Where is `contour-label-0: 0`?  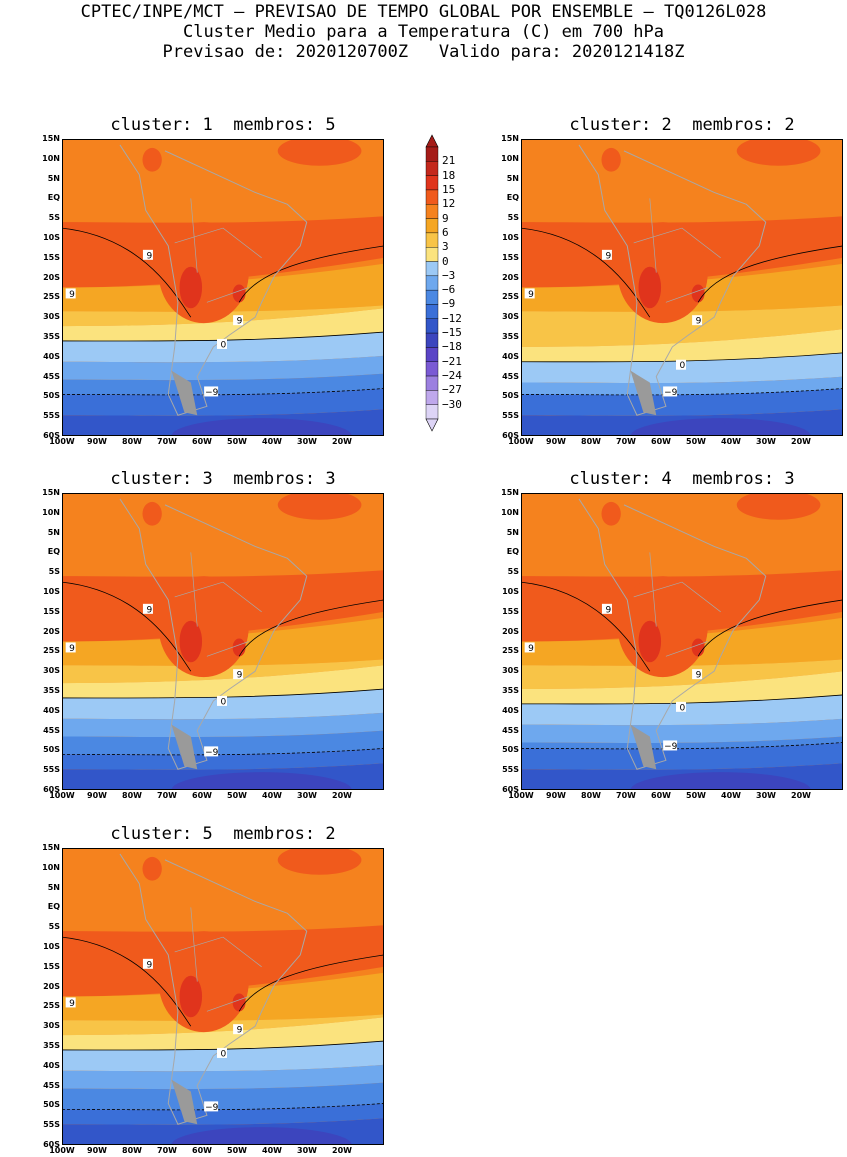
contour-label-0: 0 is located at coordinates (222, 1053).